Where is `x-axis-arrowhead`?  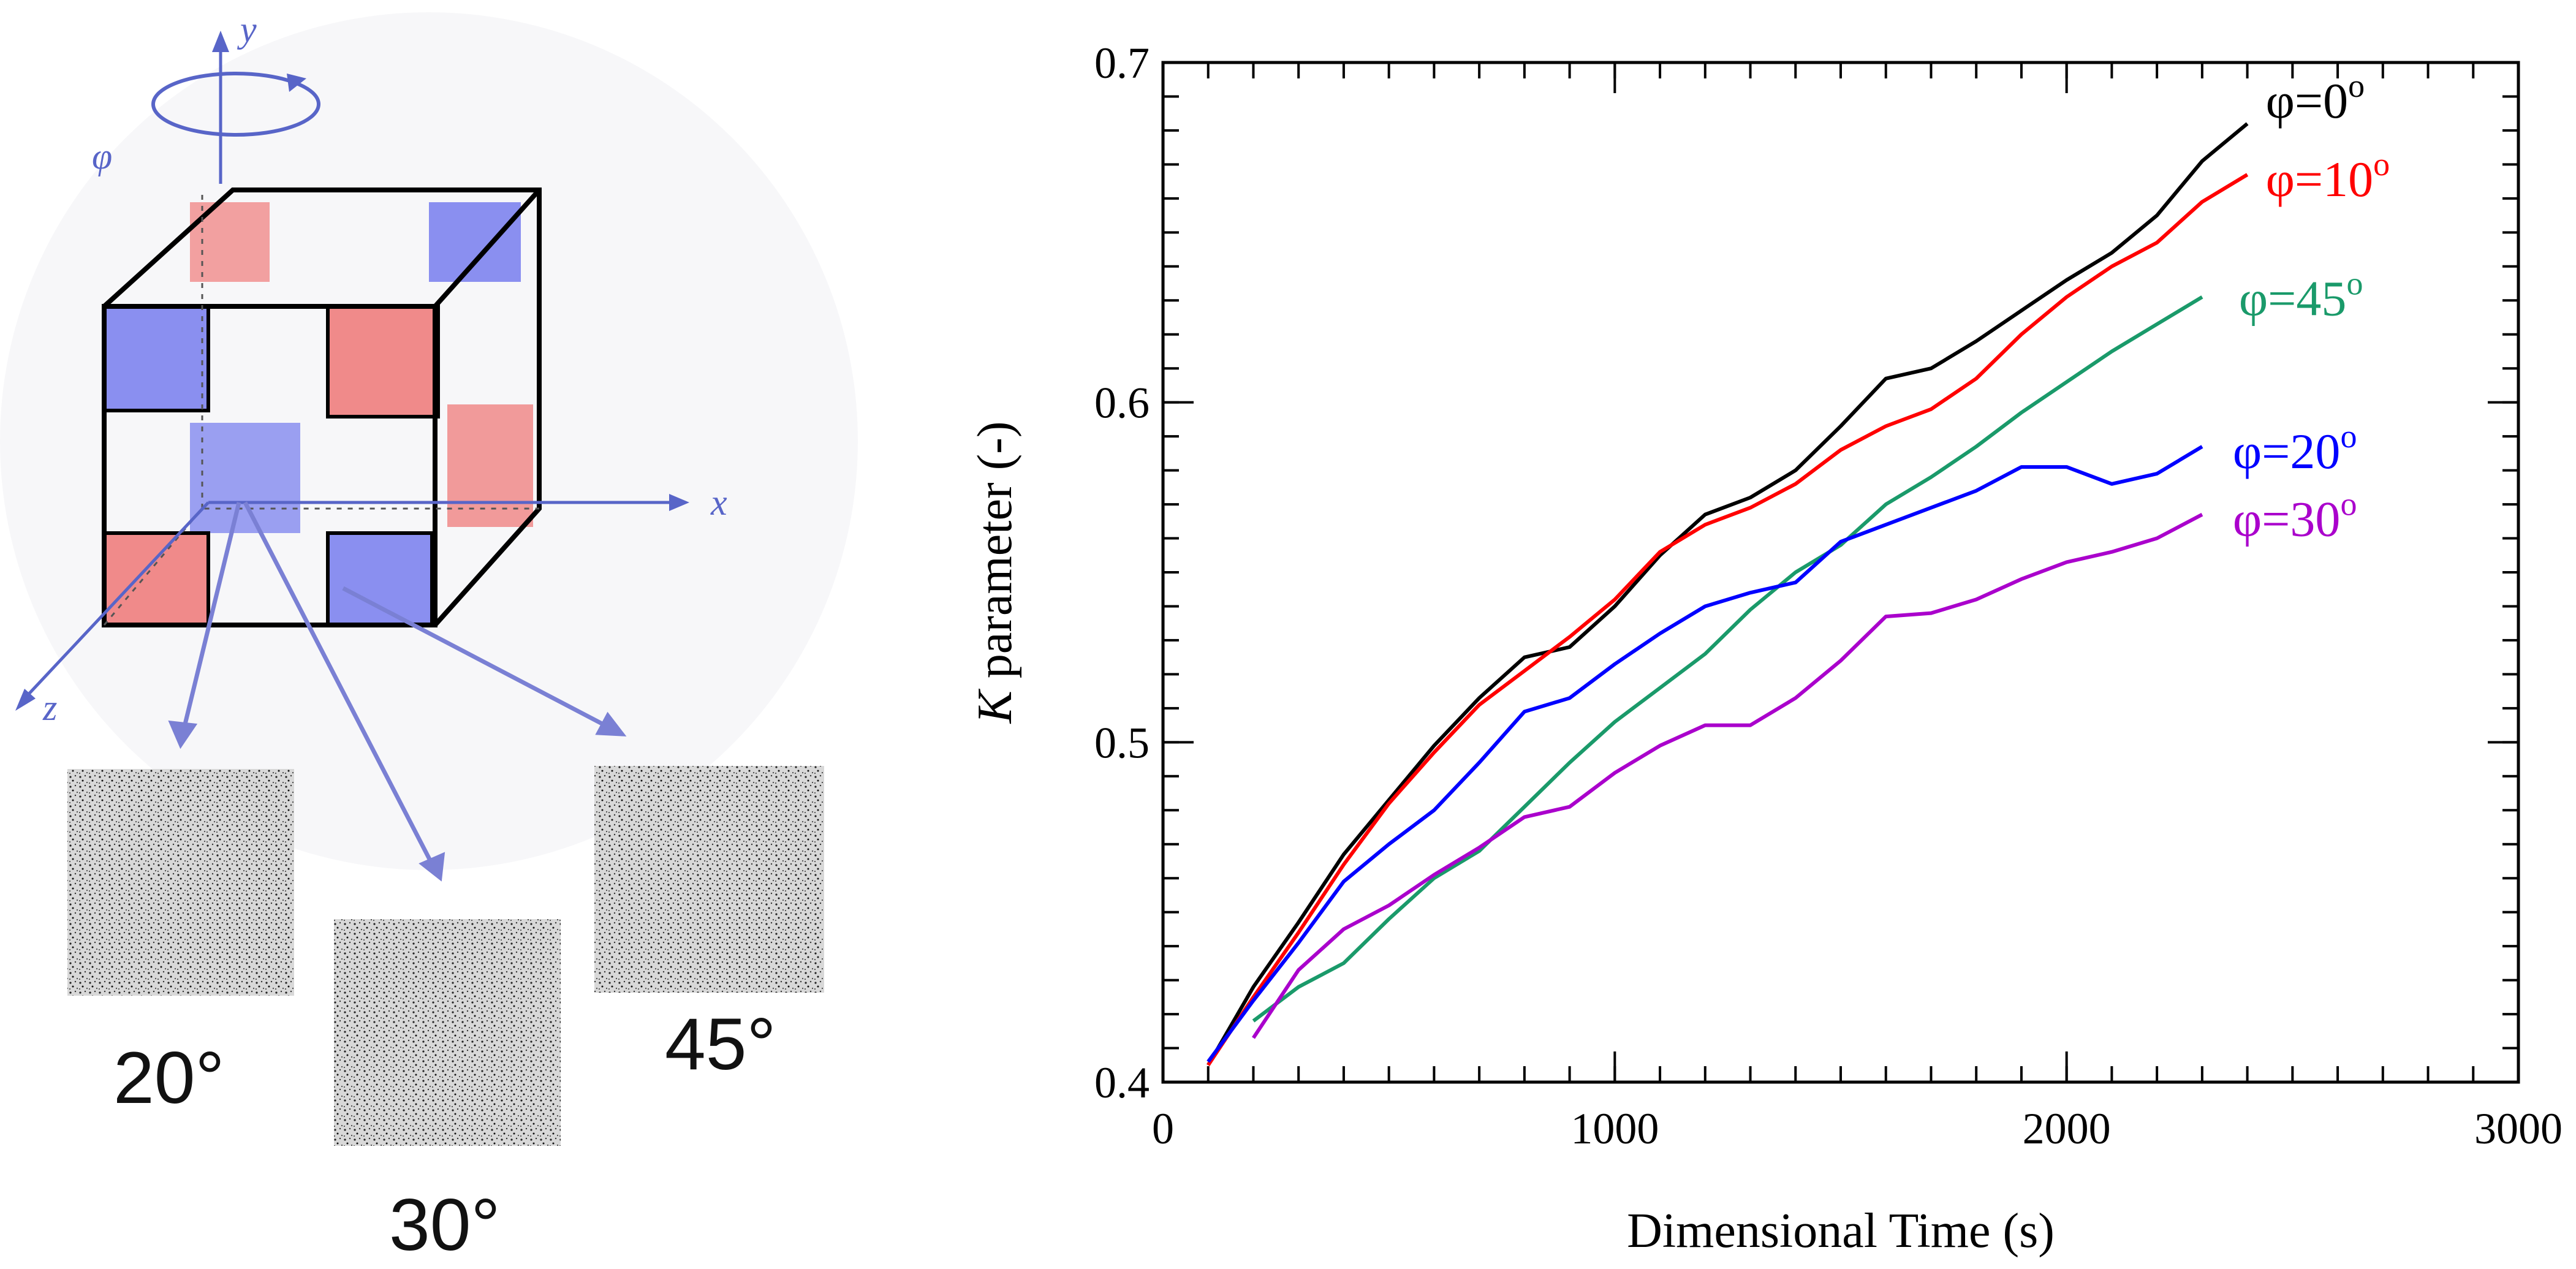 x-axis-arrowhead is located at coordinates (679, 502).